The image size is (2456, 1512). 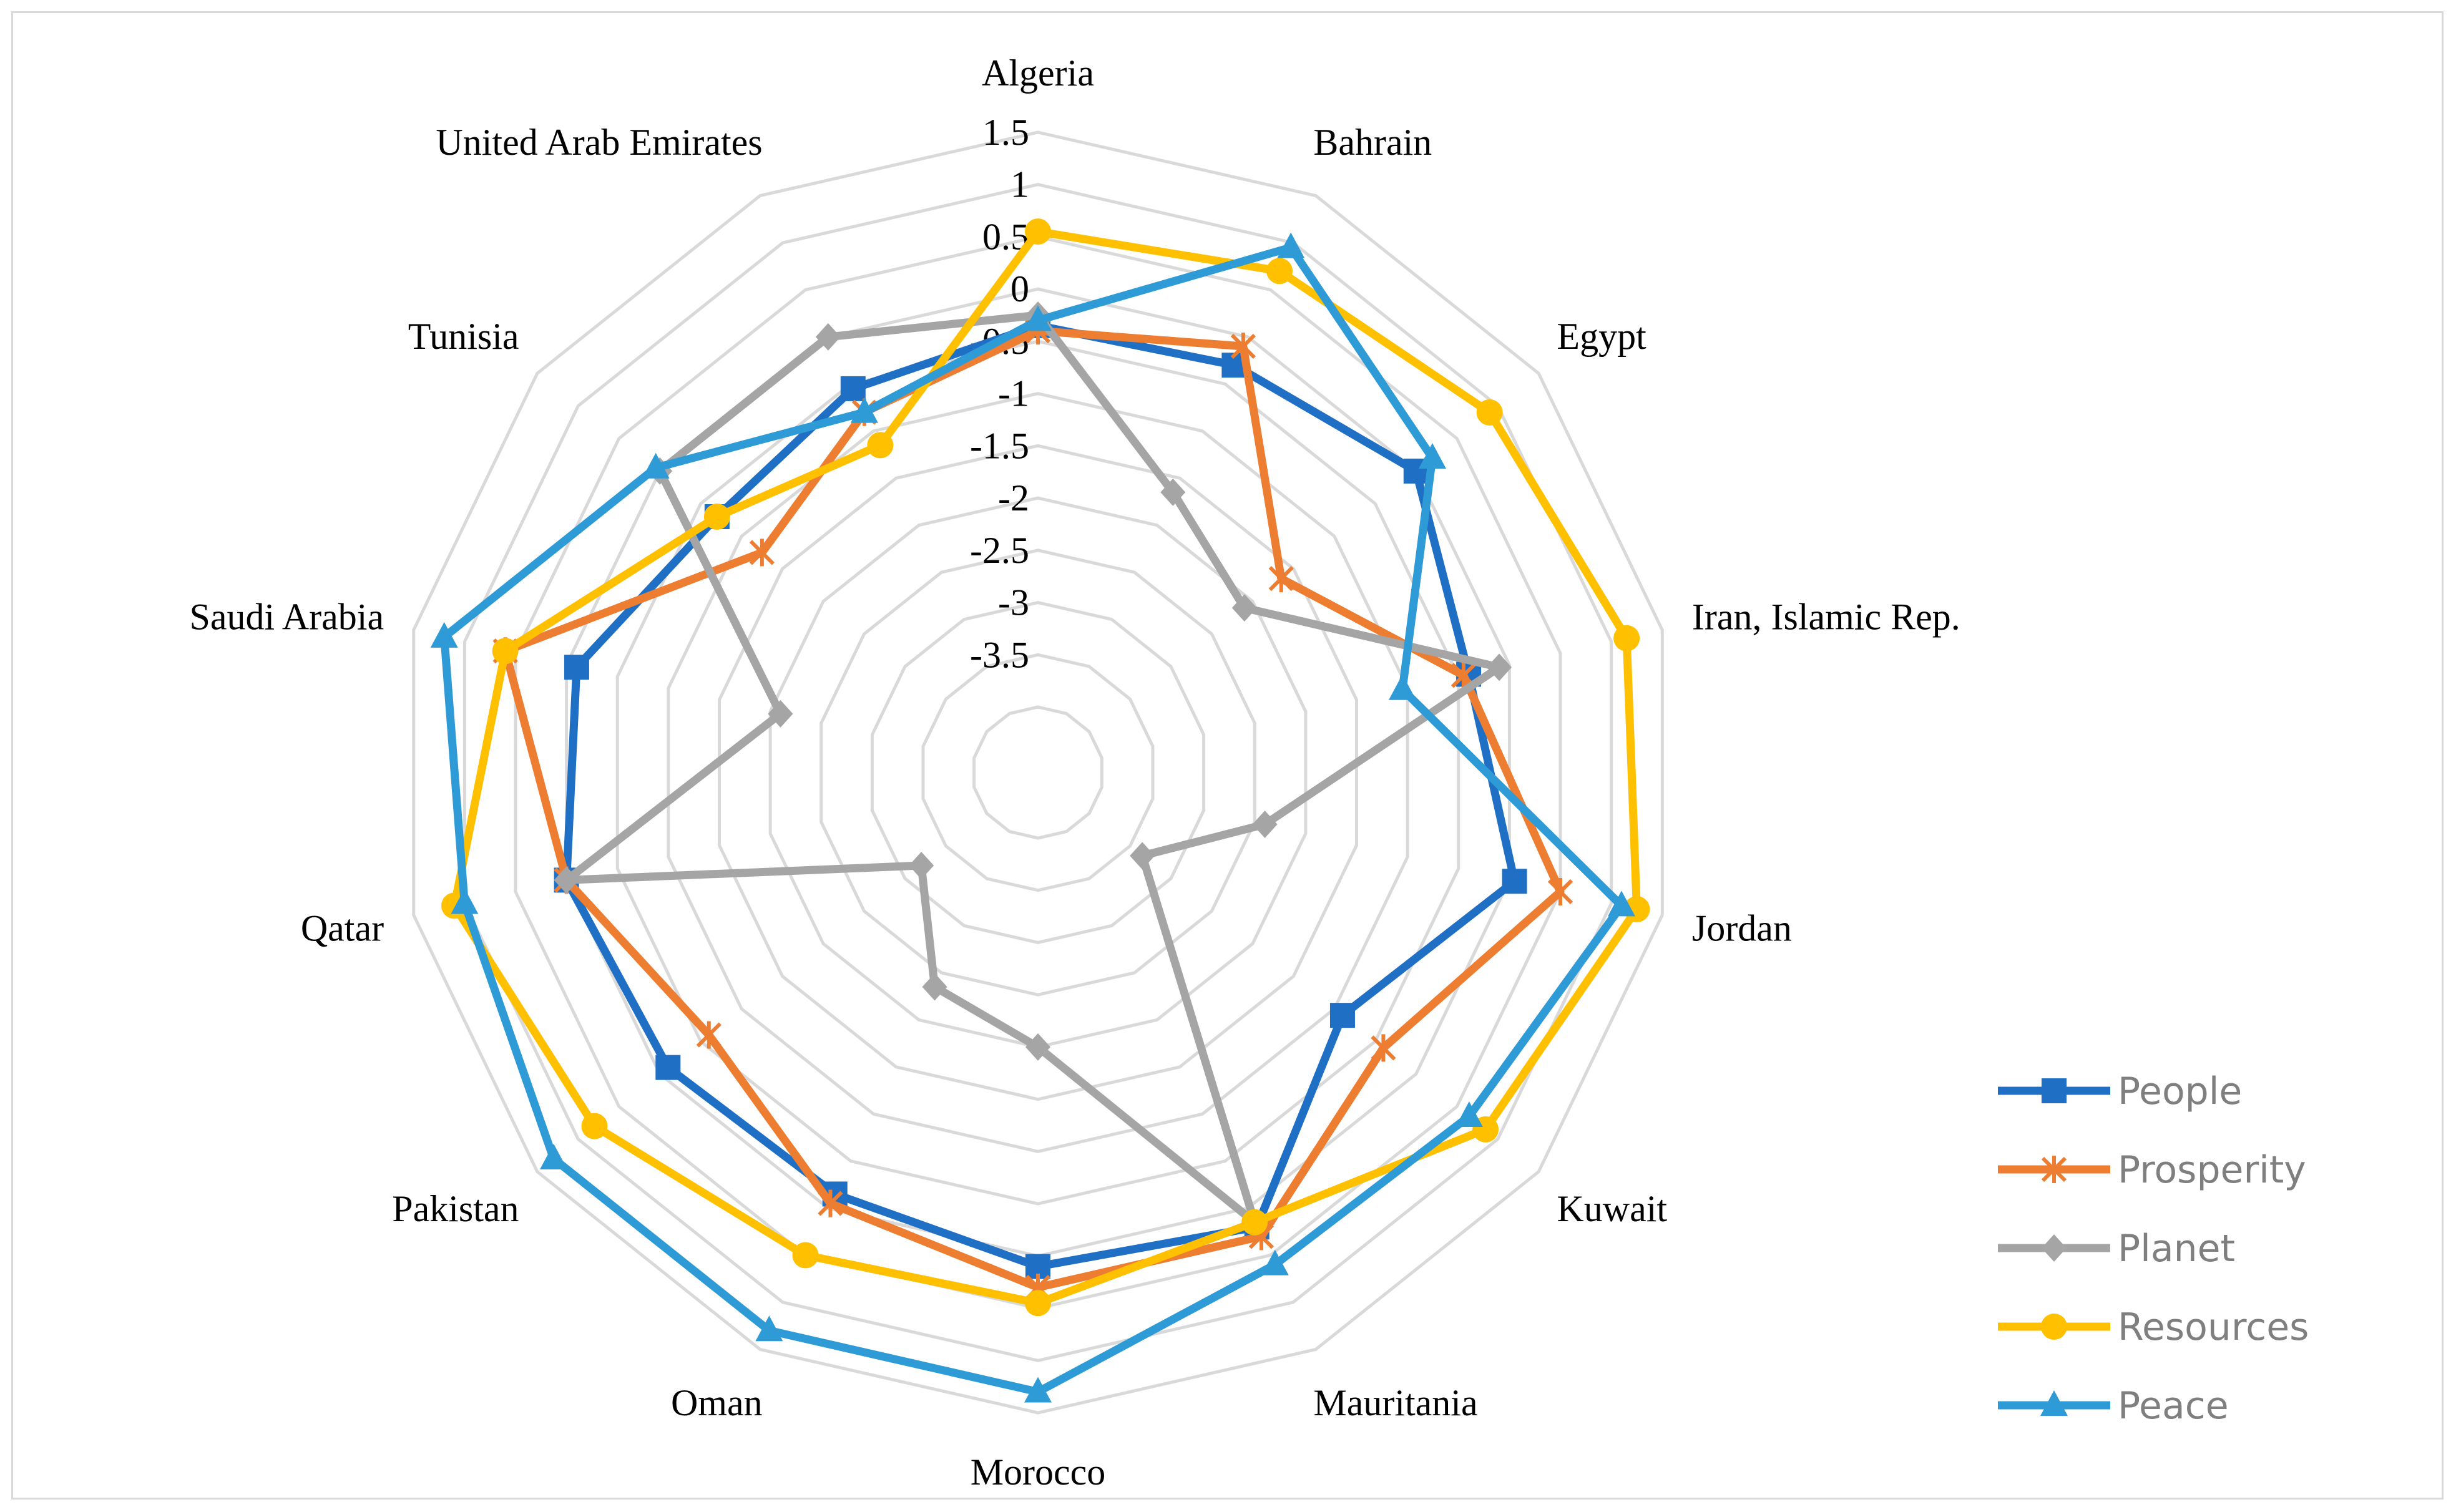 I want to click on legend-label-planet: Planet, so click(x=2177, y=1249).